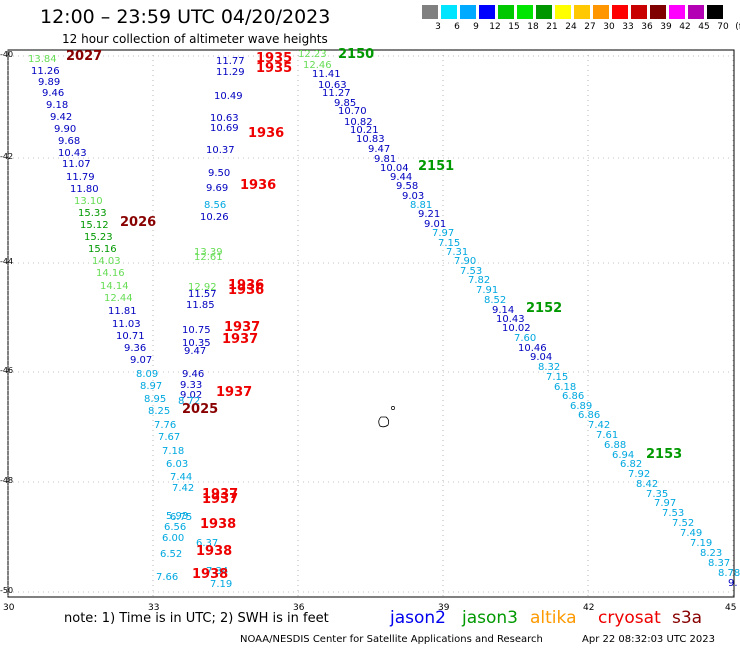  What do you see at coordinates (476, 27) in the screenshot?
I see `colorbar-label: 9` at bounding box center [476, 27].